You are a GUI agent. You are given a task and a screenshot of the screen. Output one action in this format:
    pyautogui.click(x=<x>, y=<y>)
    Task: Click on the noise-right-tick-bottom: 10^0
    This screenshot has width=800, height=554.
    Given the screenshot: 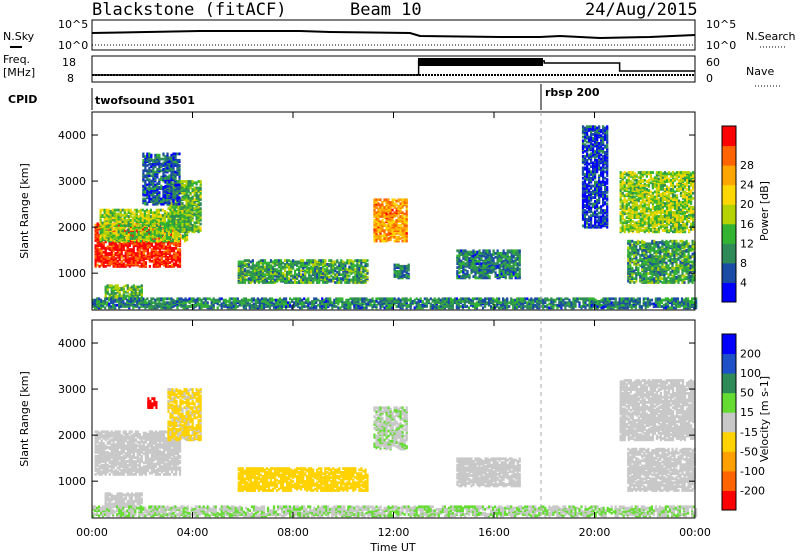 What is the action you would take?
    pyautogui.click(x=721, y=45)
    